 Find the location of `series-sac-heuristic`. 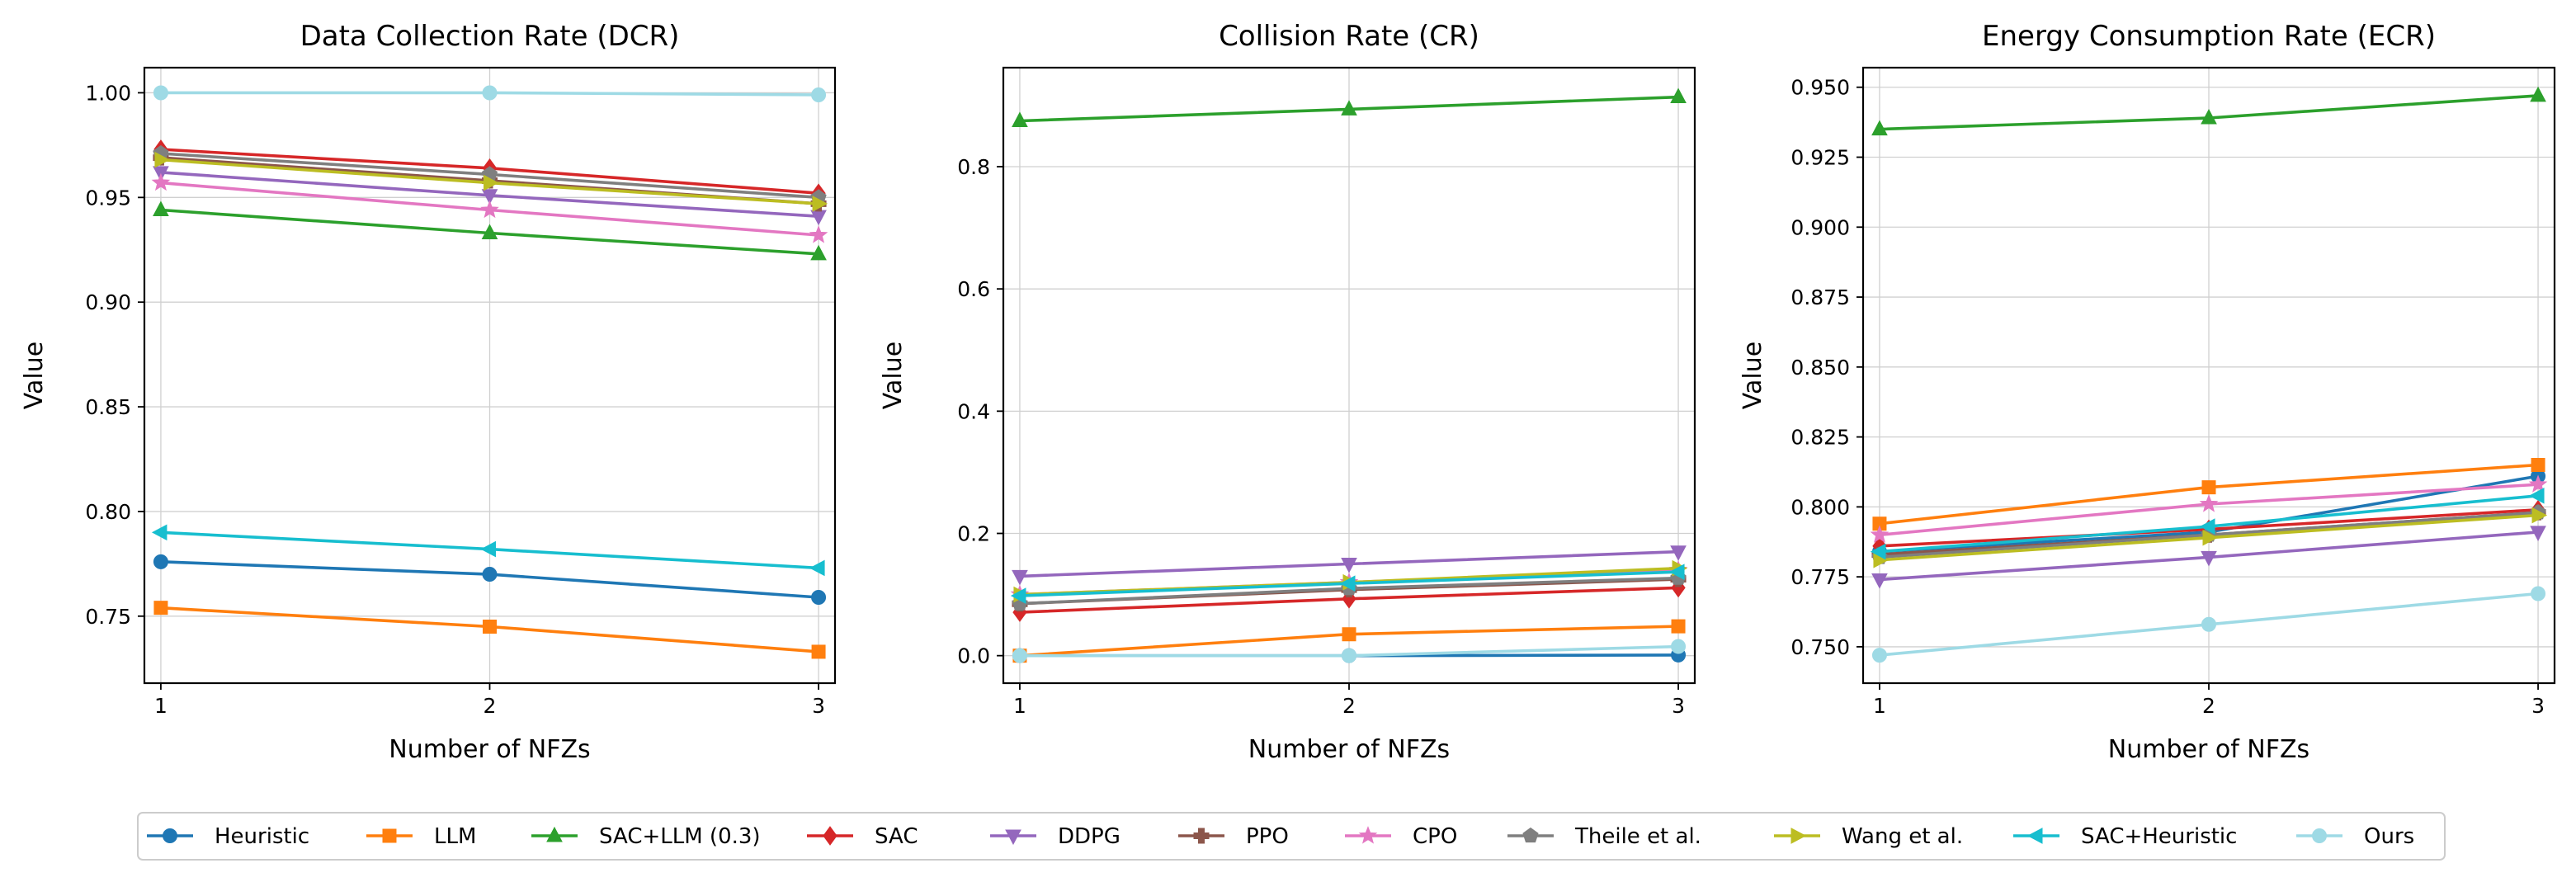

series-sac-heuristic is located at coordinates (2207, 523).